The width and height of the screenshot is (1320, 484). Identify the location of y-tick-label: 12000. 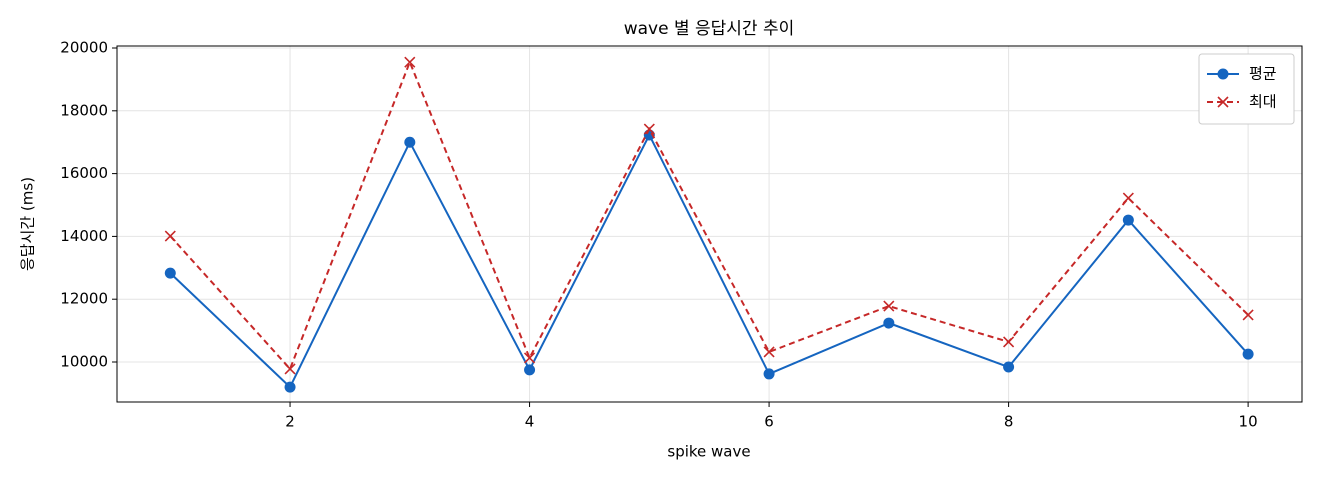
(84, 299).